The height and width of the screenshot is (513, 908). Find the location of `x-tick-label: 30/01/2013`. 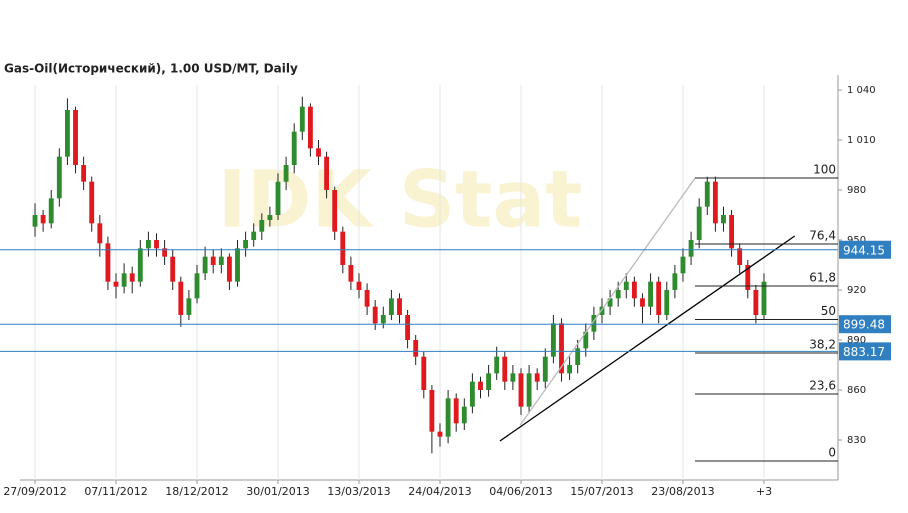

x-tick-label: 30/01/2013 is located at coordinates (277, 491).